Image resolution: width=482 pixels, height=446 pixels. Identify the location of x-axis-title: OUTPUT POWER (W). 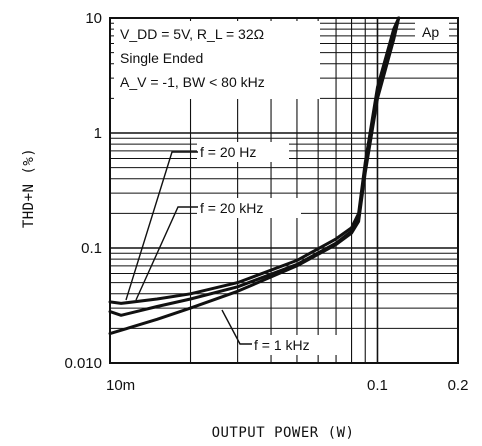
(283, 433).